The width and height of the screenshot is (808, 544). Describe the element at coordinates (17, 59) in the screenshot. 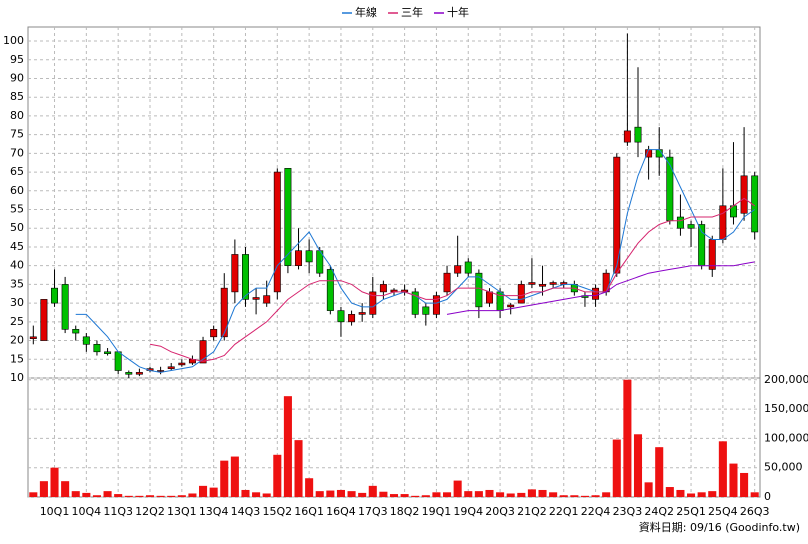

I see `y-tick-label: 95` at that location.